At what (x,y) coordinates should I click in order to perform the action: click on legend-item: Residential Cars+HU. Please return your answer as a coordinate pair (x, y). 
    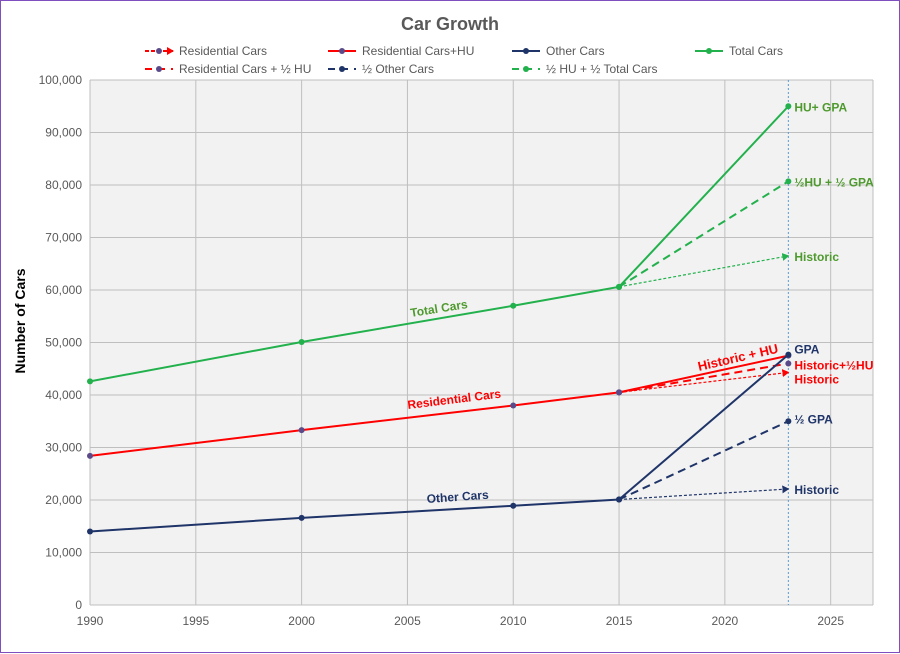
    Looking at the image, I should click on (401, 51).